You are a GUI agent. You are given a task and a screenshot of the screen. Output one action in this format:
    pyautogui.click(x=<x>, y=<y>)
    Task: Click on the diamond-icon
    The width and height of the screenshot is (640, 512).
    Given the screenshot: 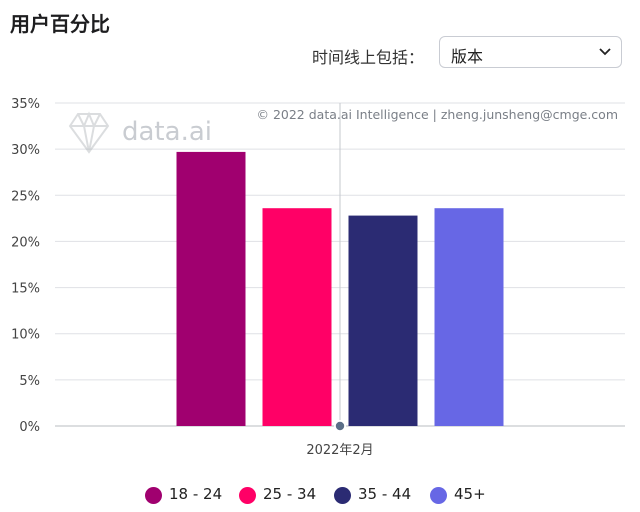 What is the action you would take?
    pyautogui.click(x=89, y=132)
    